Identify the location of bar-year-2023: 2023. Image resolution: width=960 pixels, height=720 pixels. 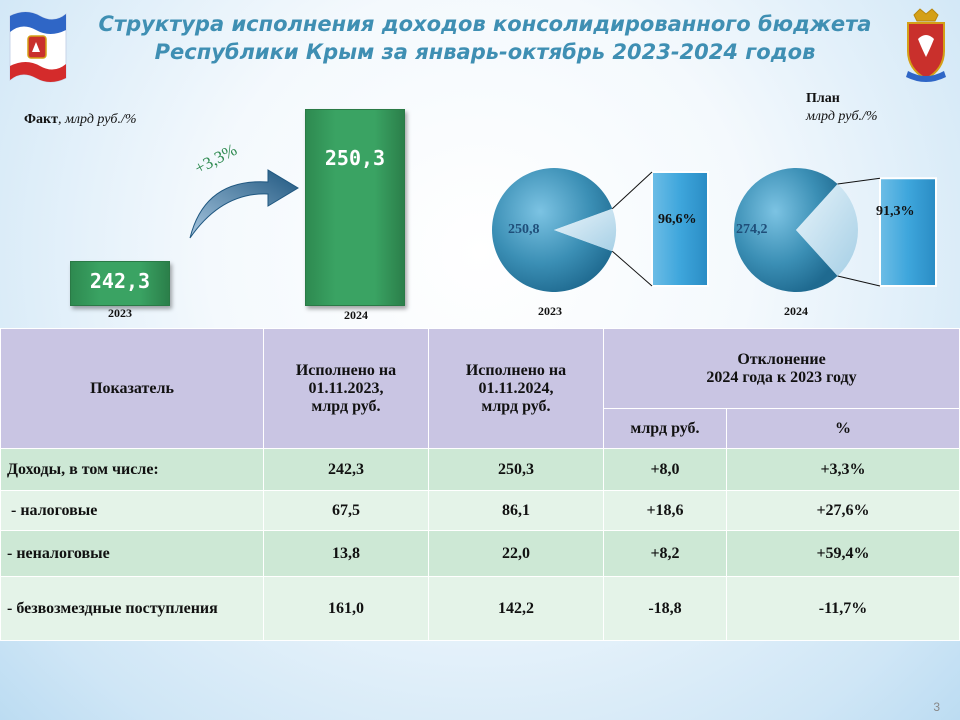
(120, 313).